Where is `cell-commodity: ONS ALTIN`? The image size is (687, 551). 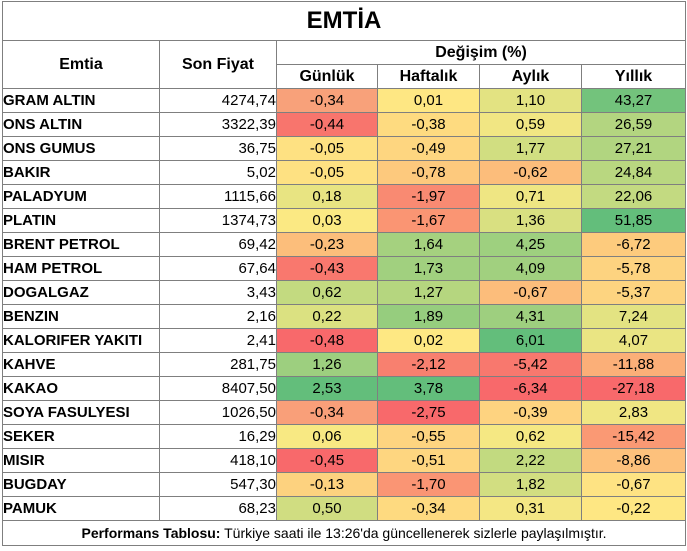
cell-commodity: ONS ALTIN is located at coordinates (81, 124).